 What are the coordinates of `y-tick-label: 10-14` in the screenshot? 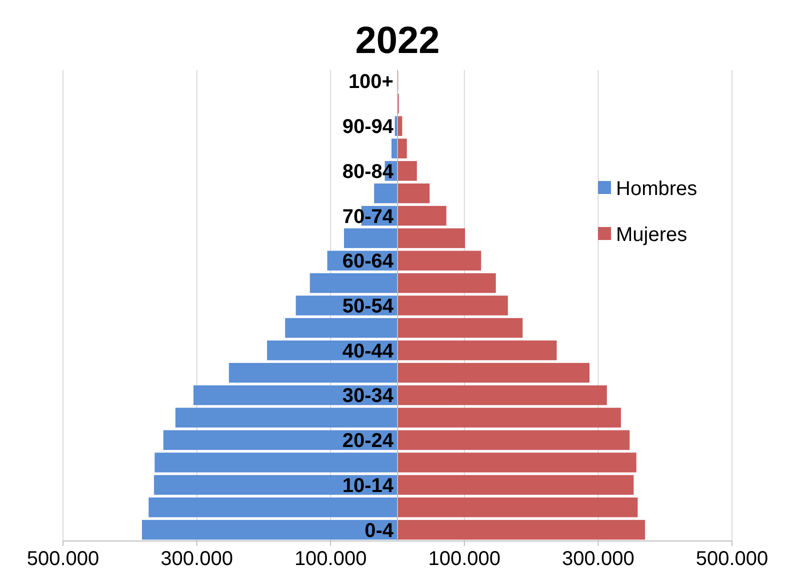 It's located at (368, 485).